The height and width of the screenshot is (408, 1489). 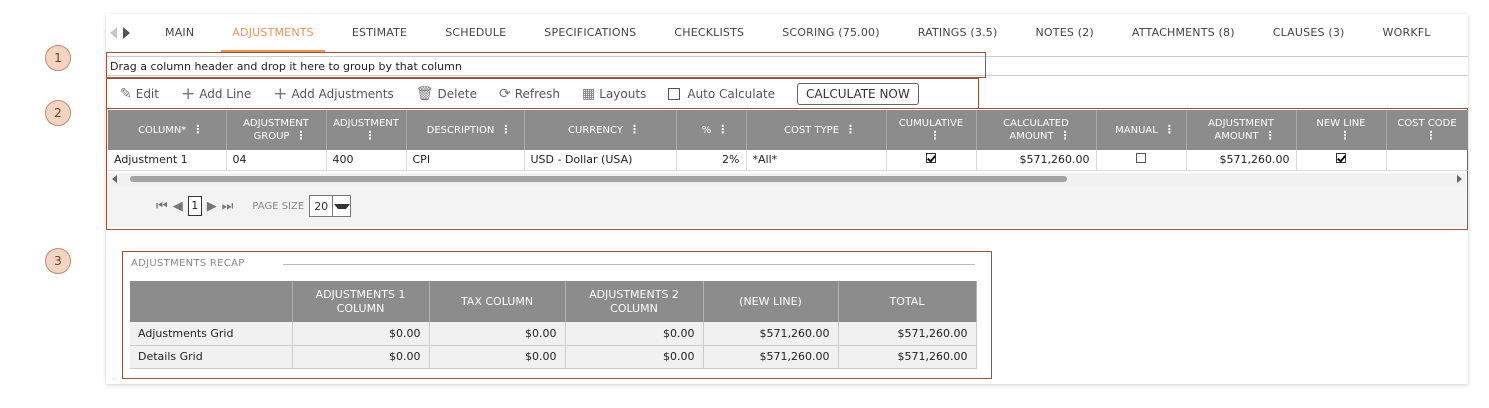 What do you see at coordinates (139, 94) in the screenshot?
I see `edit-button: ✎ Edit` at bounding box center [139, 94].